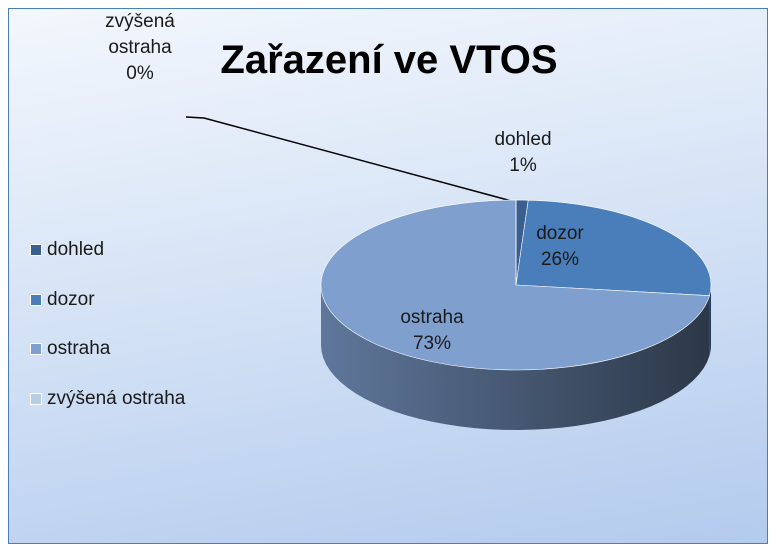  Describe the element at coordinates (560, 259) in the screenshot. I see `data-label-value: 26%` at that location.